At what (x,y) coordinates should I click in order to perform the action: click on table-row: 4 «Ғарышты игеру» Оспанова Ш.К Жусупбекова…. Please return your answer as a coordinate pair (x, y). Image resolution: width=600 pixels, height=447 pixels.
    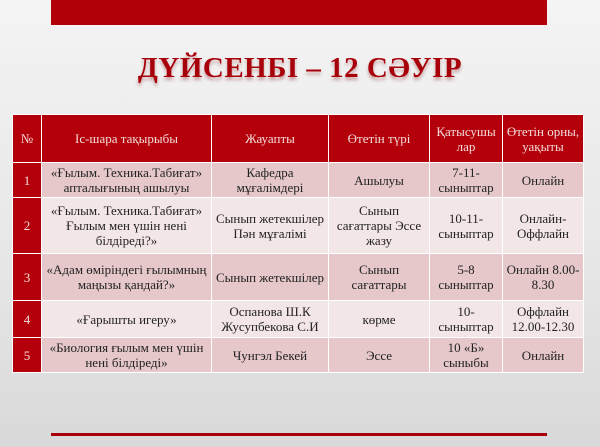
    Looking at the image, I should click on (298, 319).